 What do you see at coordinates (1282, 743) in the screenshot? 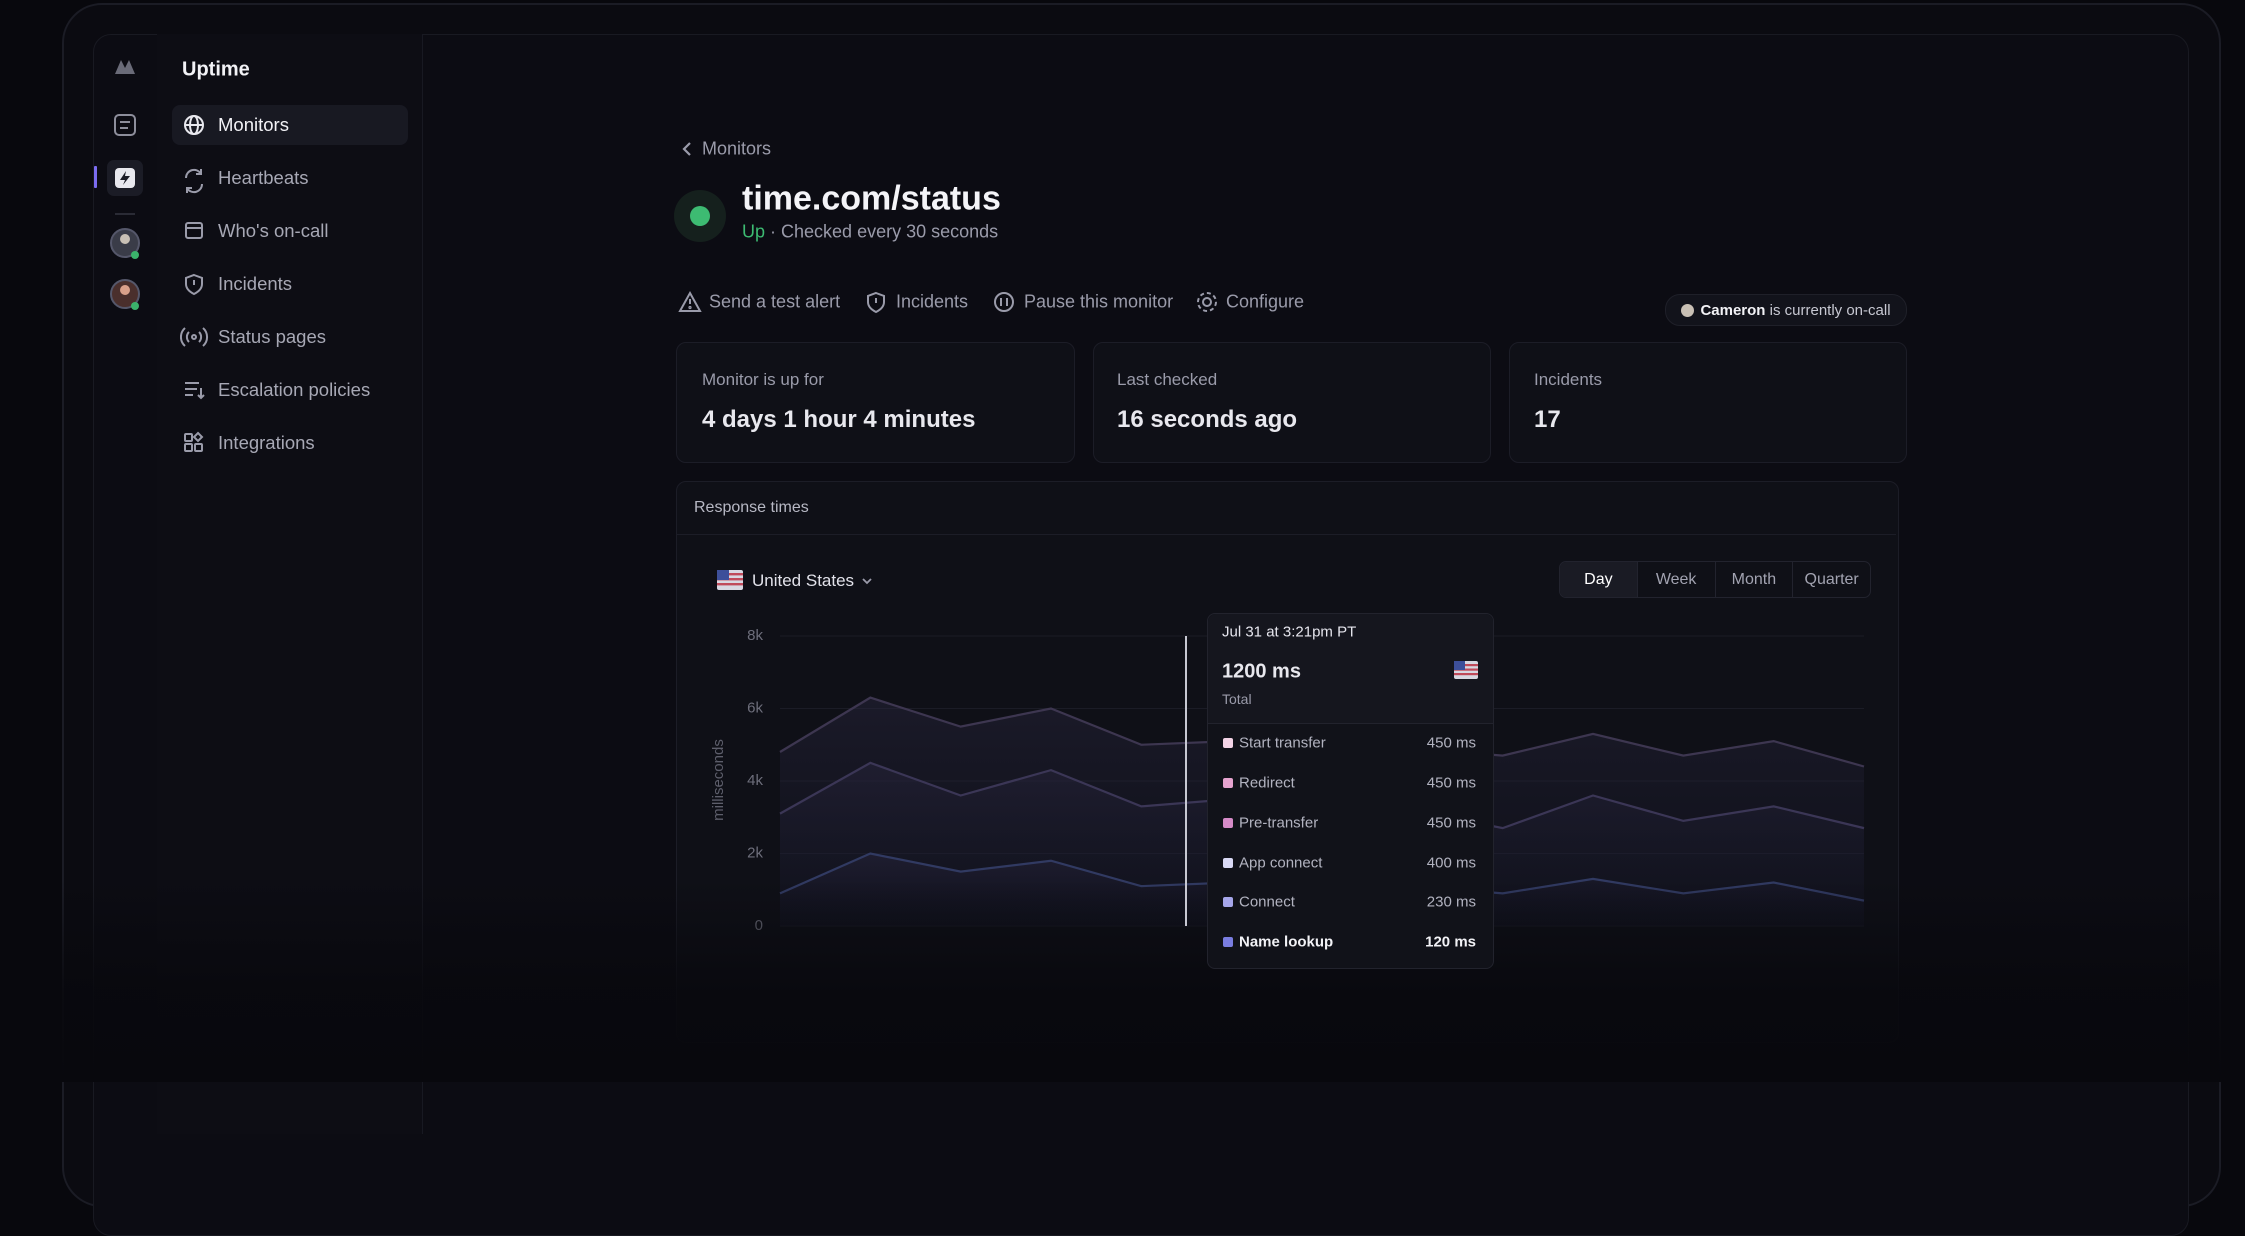
I see `row-name: Start transfer` at bounding box center [1282, 743].